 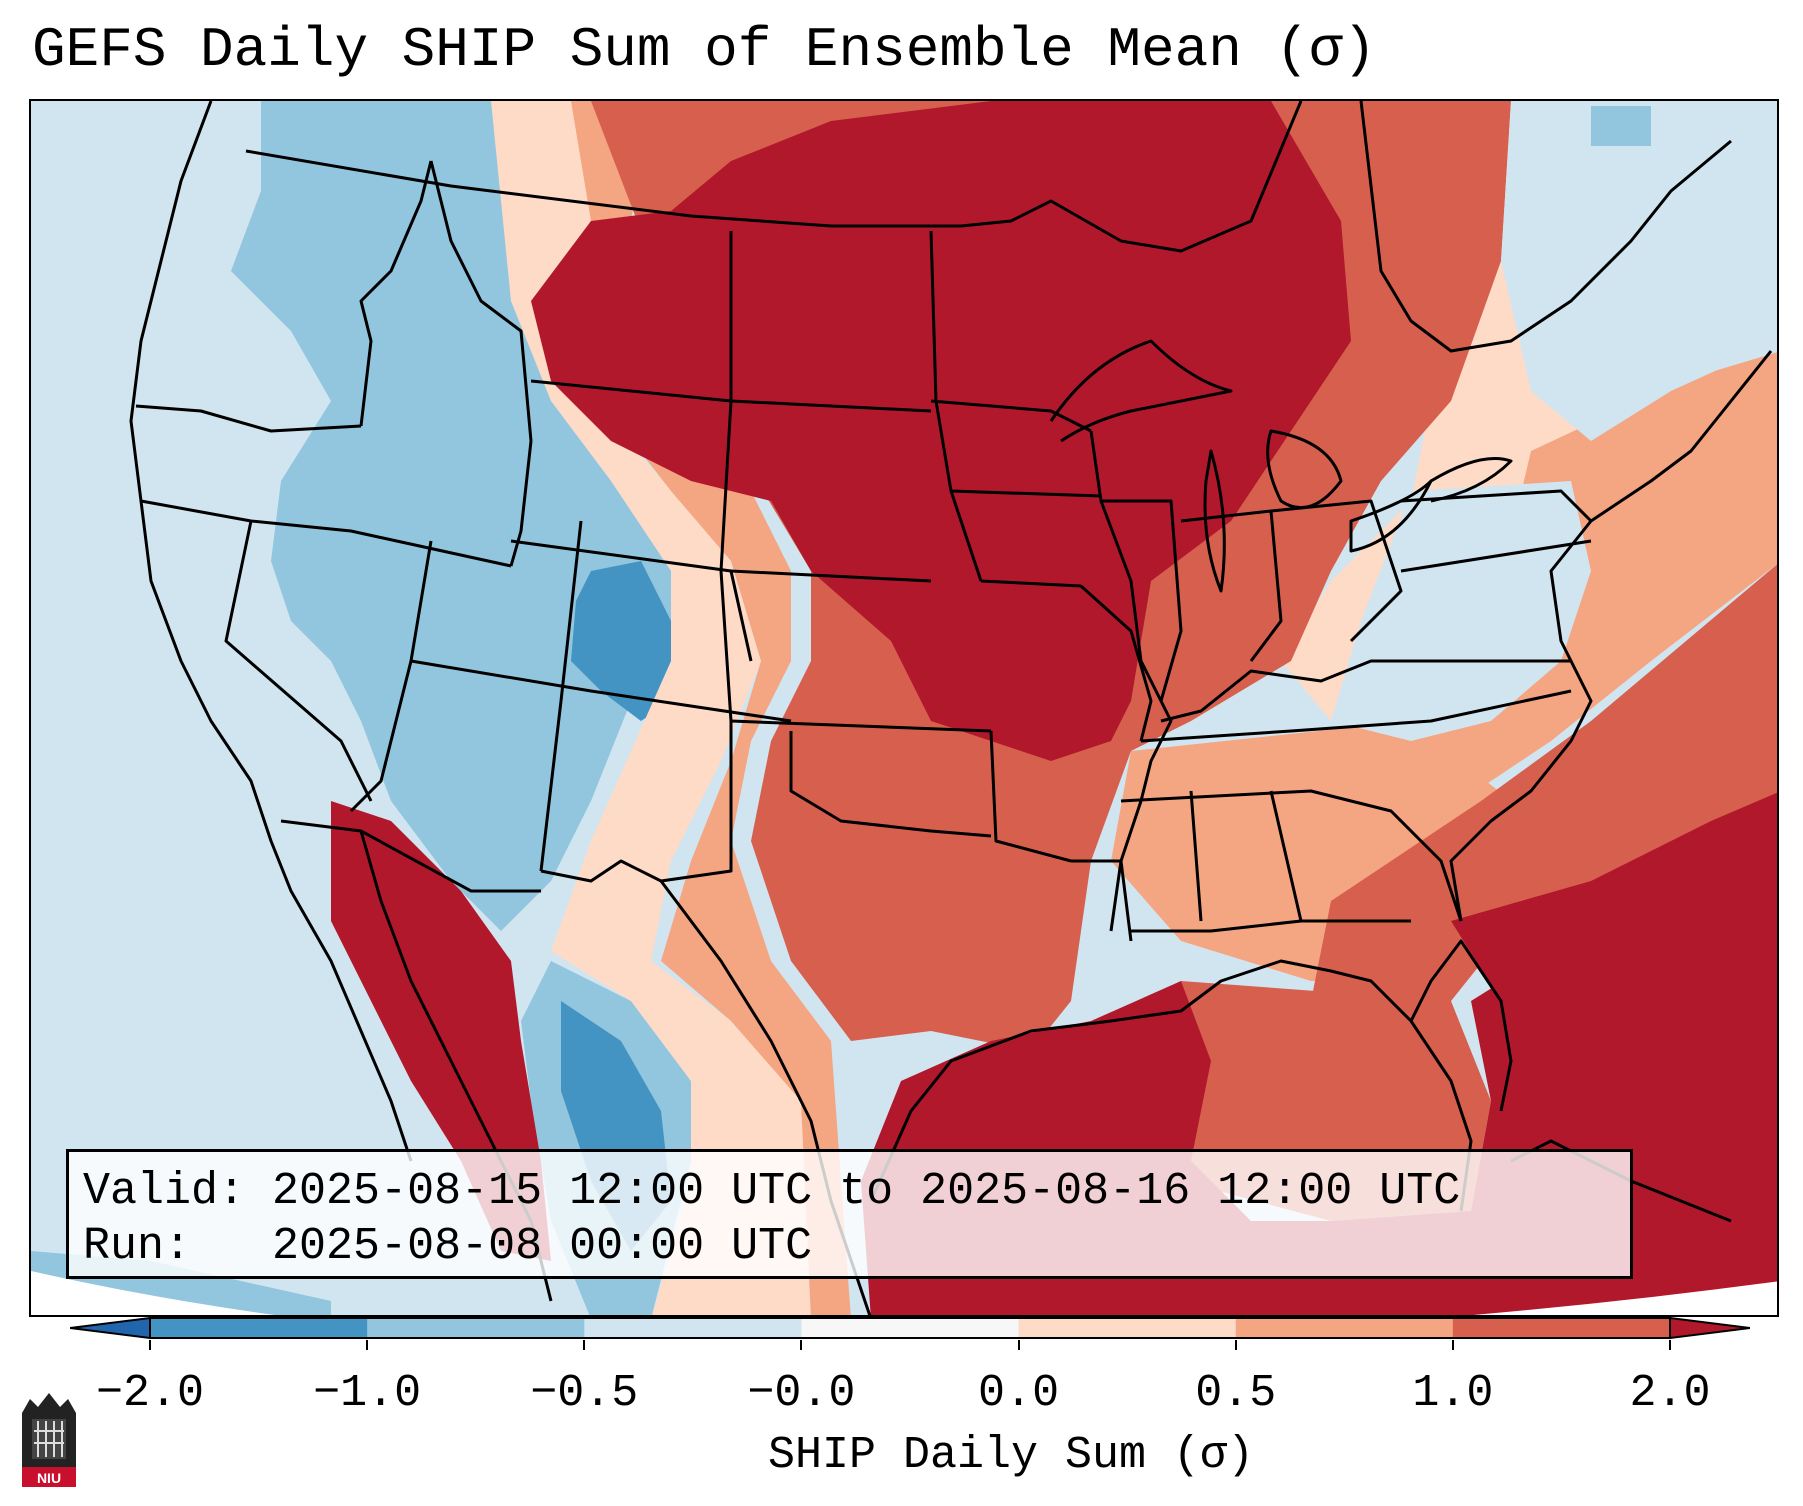 I want to click on colorbar-tick-label: 2.0, so click(x=1670, y=1393).